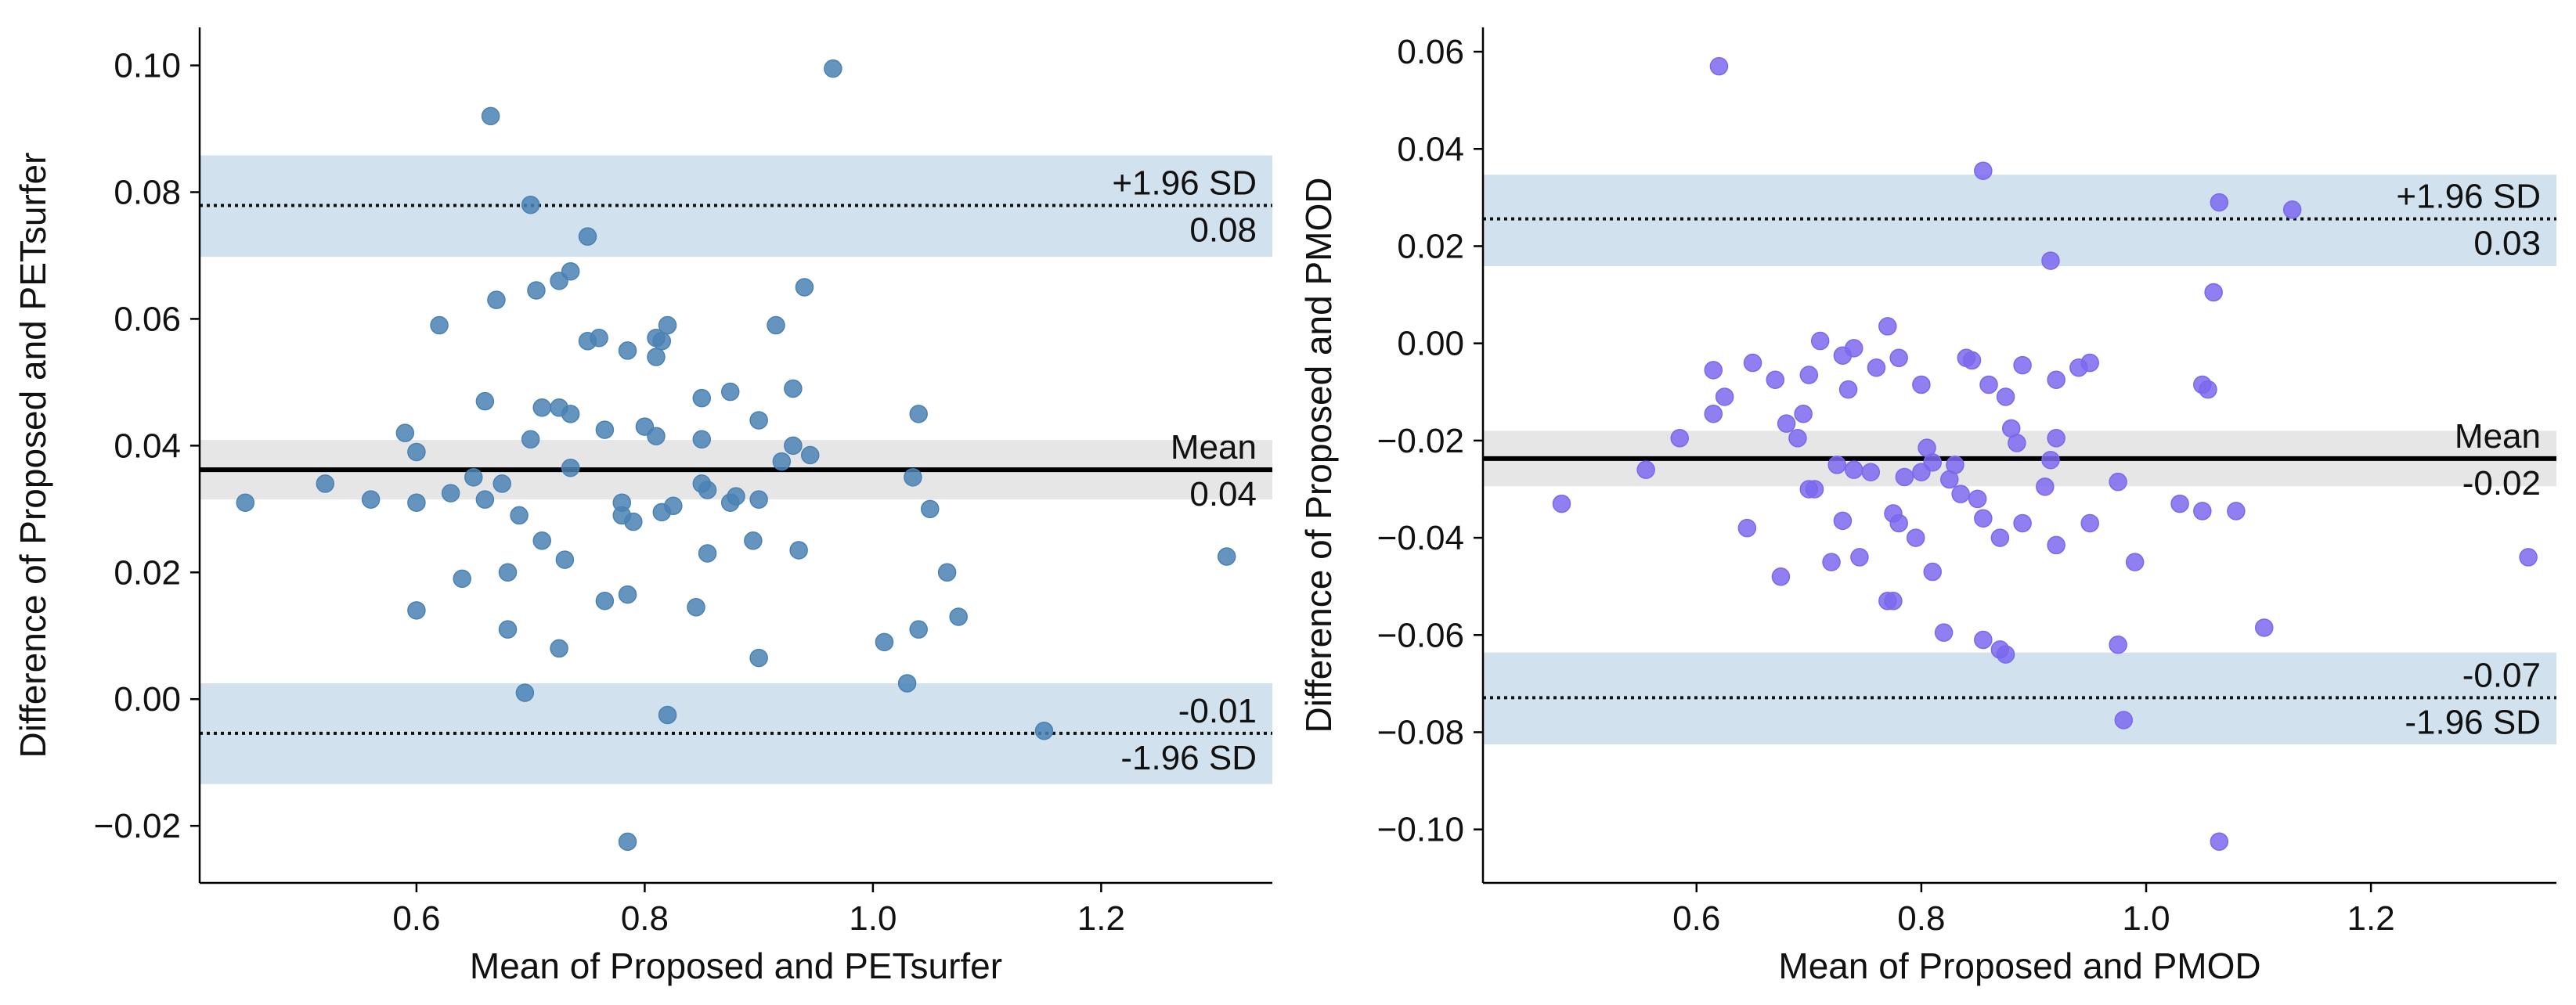 The image size is (2576, 1005). I want to click on y-tick-label: −0.02, so click(137, 826).